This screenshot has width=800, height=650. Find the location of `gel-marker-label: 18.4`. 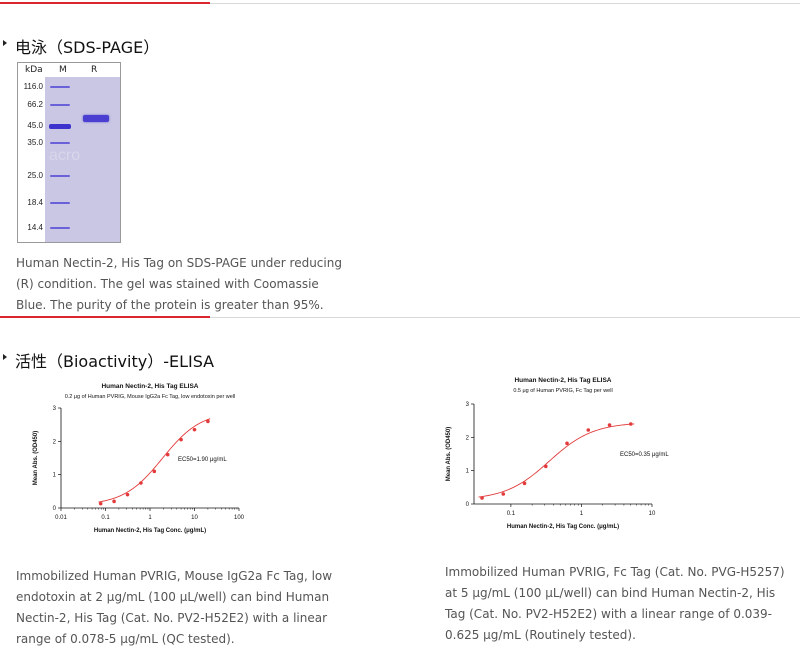

gel-marker-label: 18.4 is located at coordinates (35, 202).